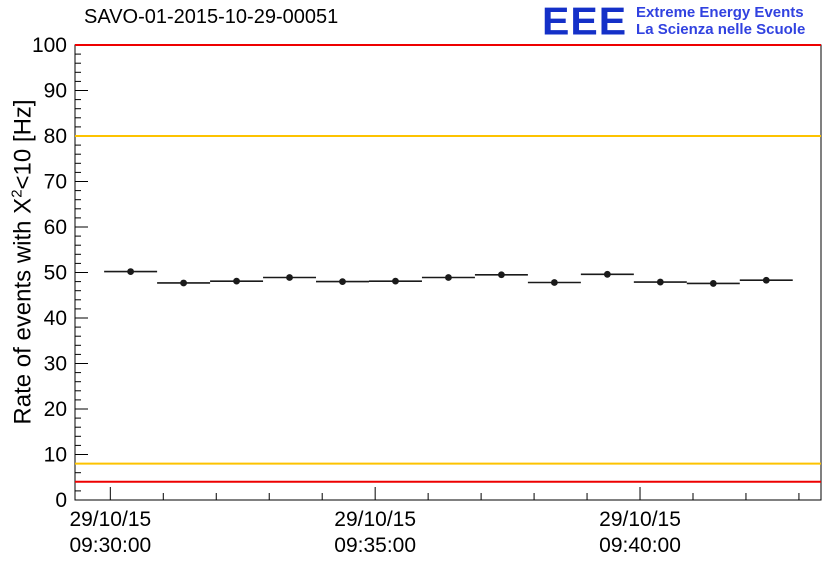  Describe the element at coordinates (61, 500) in the screenshot. I see `y-tick-label: 0` at that location.